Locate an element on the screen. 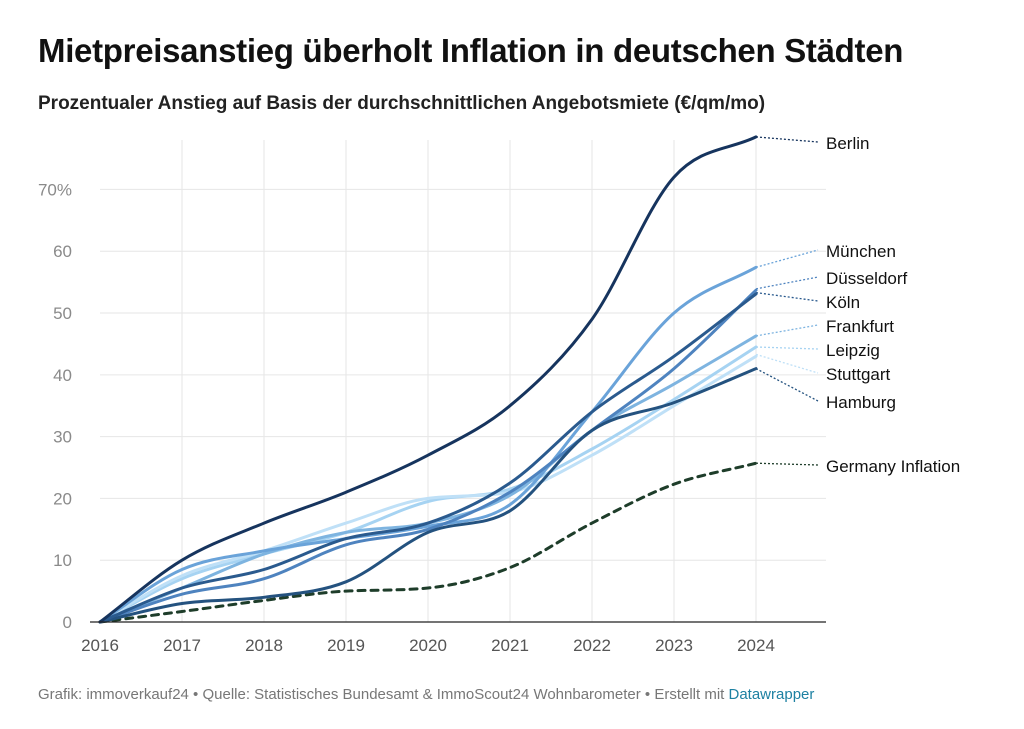 The width and height of the screenshot is (1024, 729). series-label-koeln: Köln is located at coordinates (843, 302).